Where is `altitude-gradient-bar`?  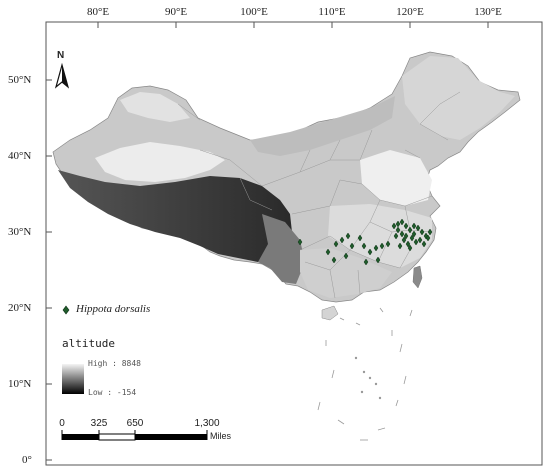
altitude-gradient-bar is located at coordinates (73, 379).